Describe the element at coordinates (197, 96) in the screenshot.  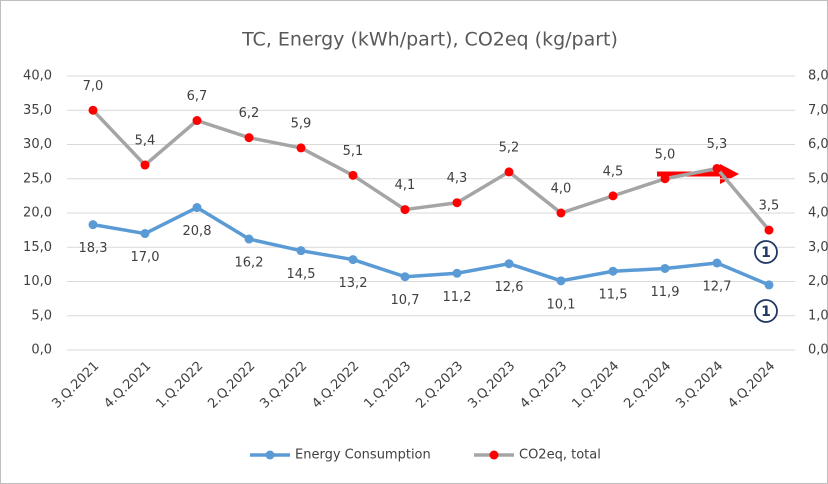
I see `data-label: 6,7` at that location.